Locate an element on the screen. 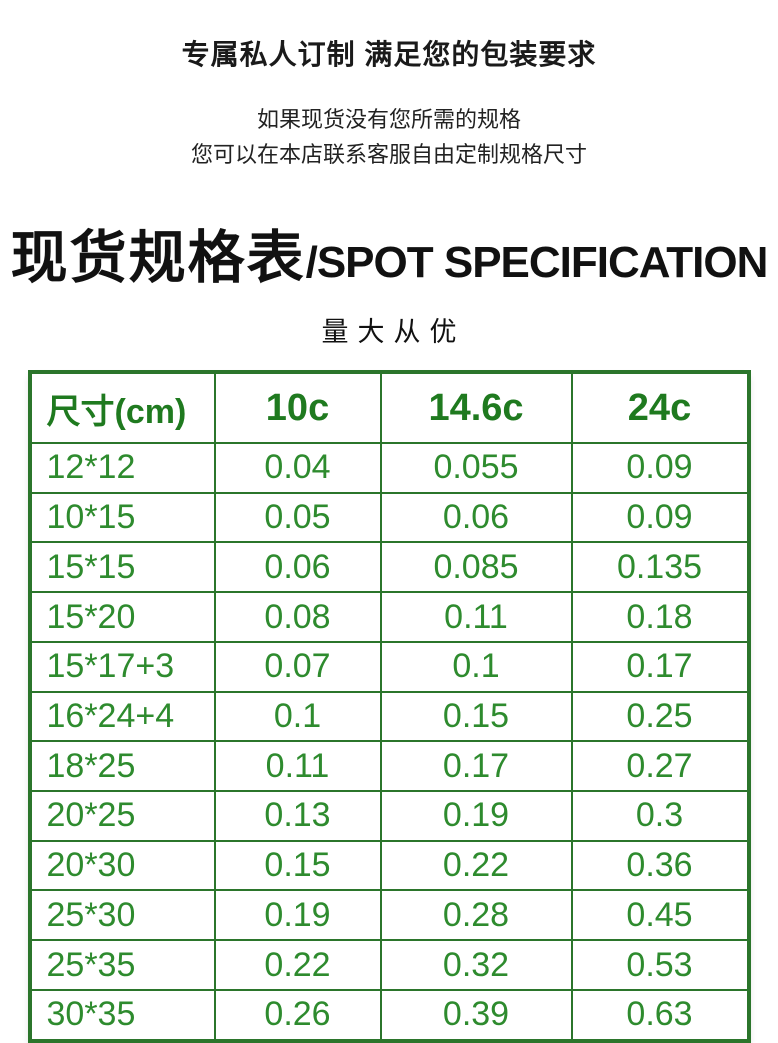 The height and width of the screenshot is (1043, 778). table-row: 16*24+4 0.1 0.15 0.25 is located at coordinates (389, 716).